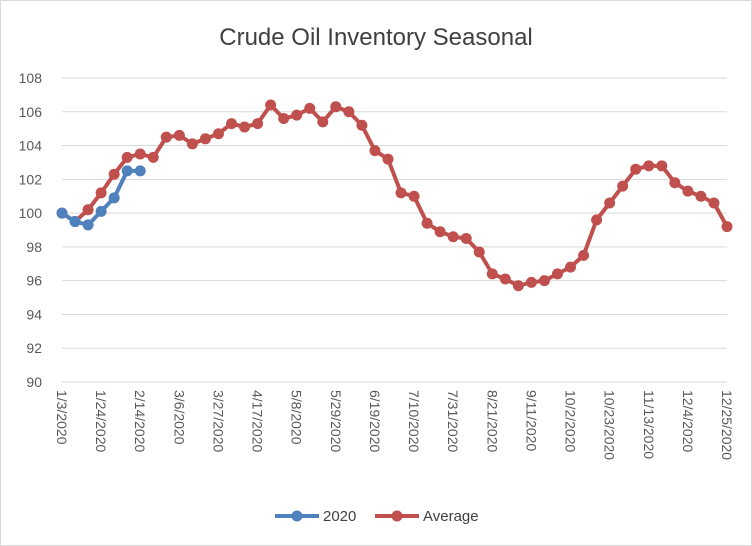  Describe the element at coordinates (179, 417) in the screenshot. I see `x-tick-label: 3/6/2020` at that location.